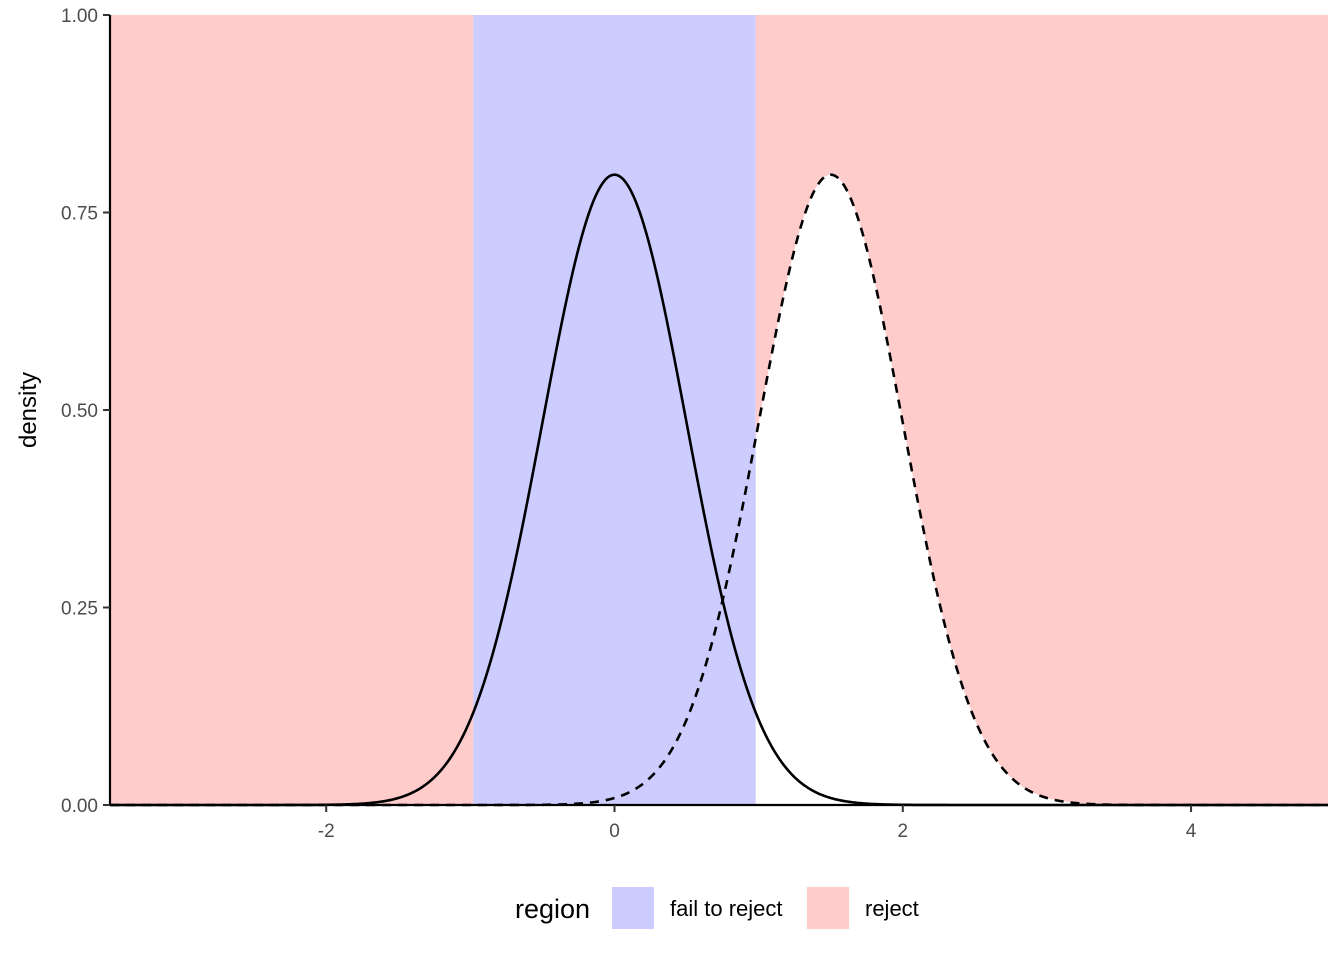  What do you see at coordinates (28, 410) in the screenshot?
I see `y-axis-title: density` at bounding box center [28, 410].